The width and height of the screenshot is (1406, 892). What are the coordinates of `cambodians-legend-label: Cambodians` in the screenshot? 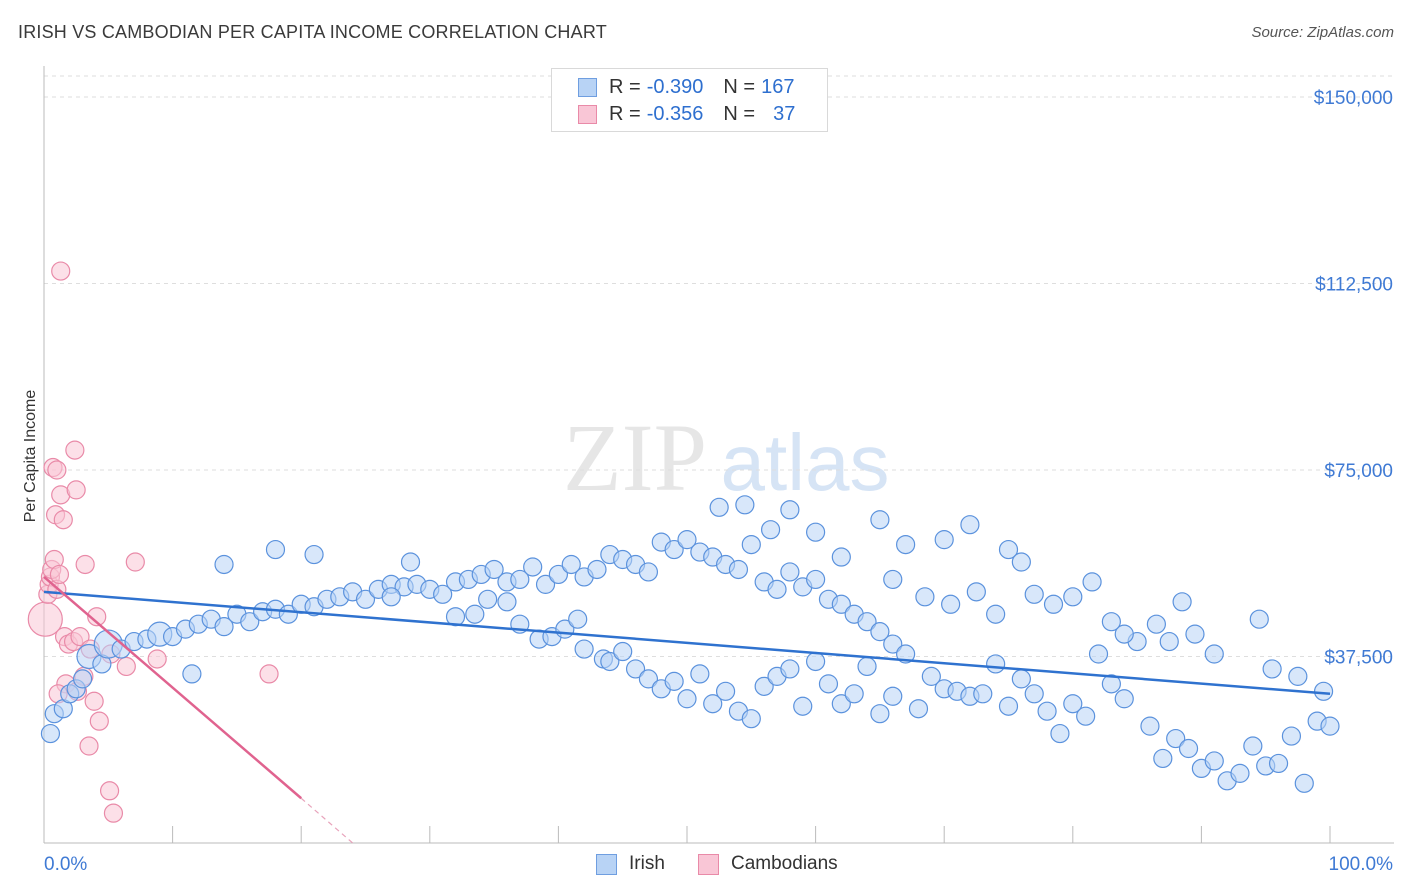 It's located at (784, 863).